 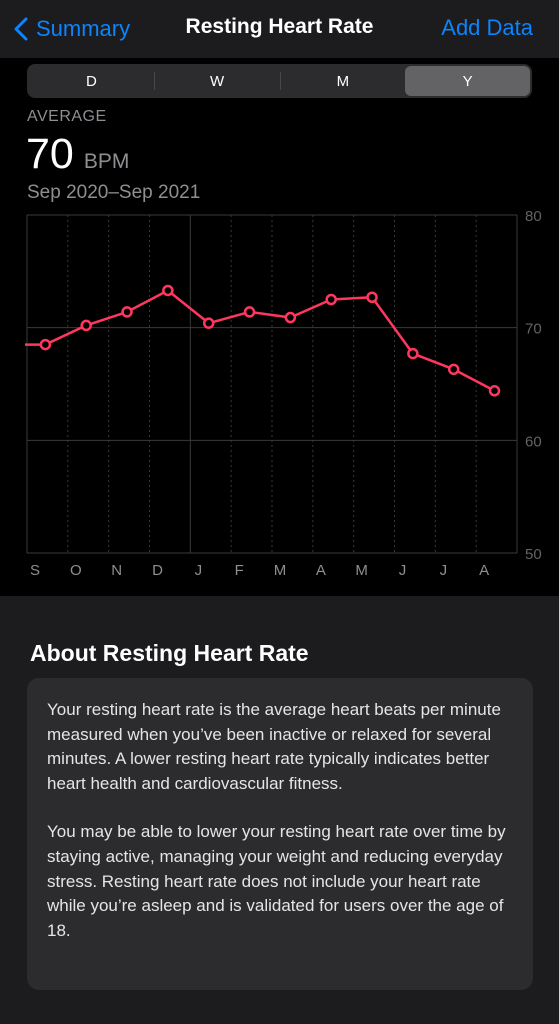 What do you see at coordinates (467, 81) in the screenshot?
I see `segment-year: Y` at bounding box center [467, 81].